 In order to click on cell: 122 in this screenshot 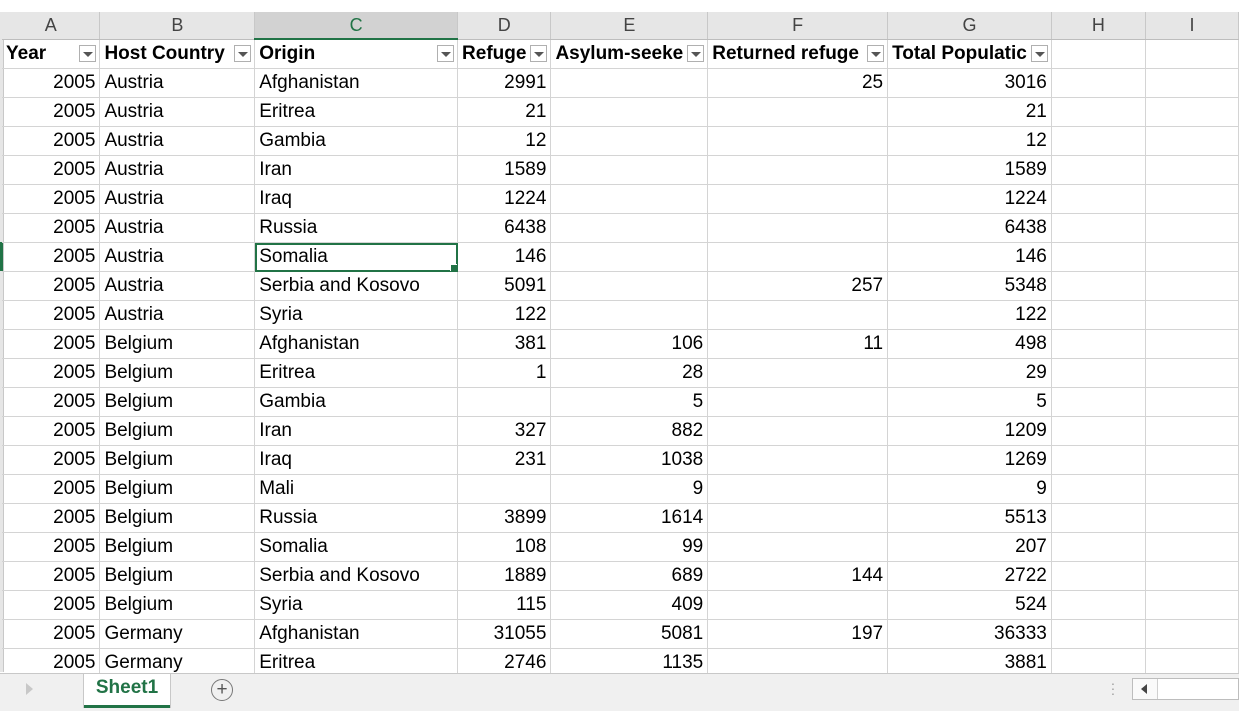, I will do `click(504, 315)`.